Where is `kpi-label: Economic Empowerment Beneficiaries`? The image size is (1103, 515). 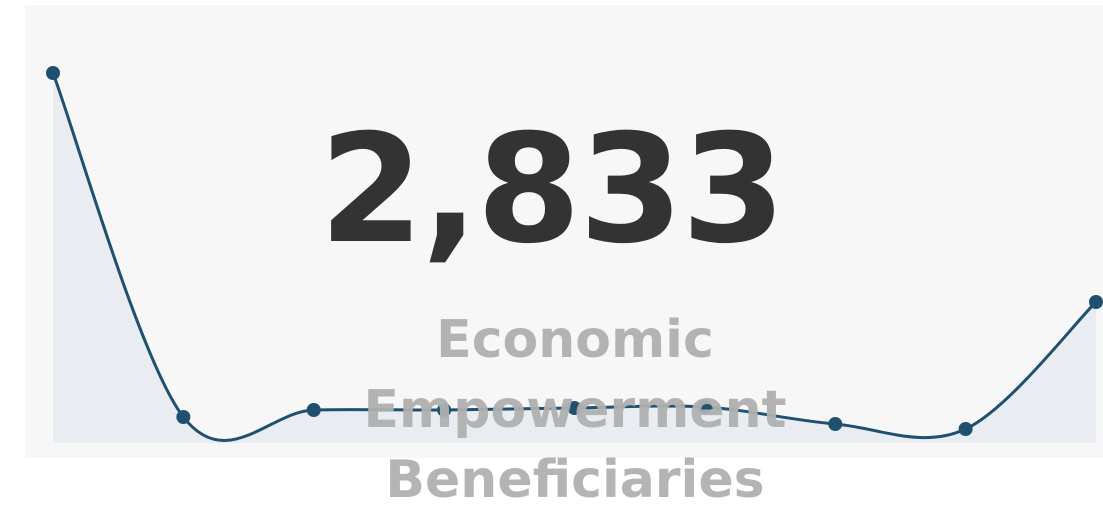 kpi-label: Economic Empowerment Beneficiaries is located at coordinates (575, 410).